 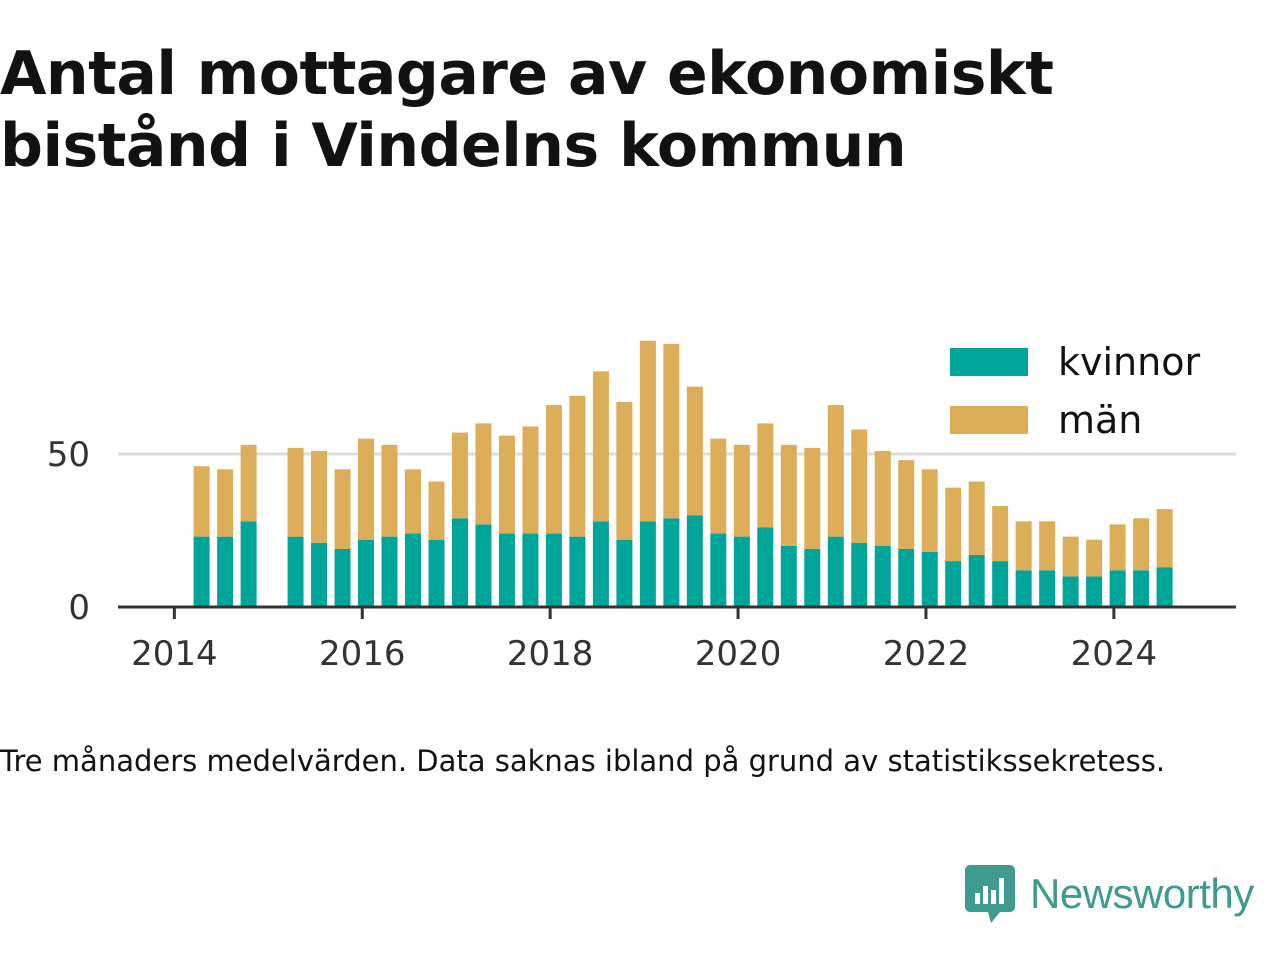 I want to click on x-tick-label: 2018, so click(x=550, y=654).